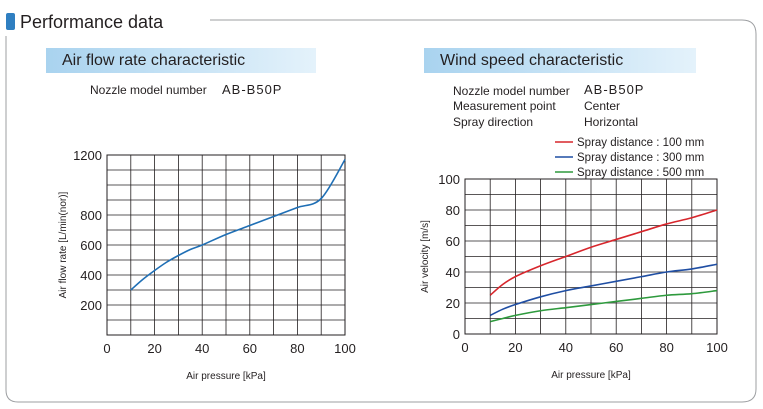 The image size is (763, 409). What do you see at coordinates (453, 272) in the screenshot?
I see `y-tick-label: 40` at bounding box center [453, 272].